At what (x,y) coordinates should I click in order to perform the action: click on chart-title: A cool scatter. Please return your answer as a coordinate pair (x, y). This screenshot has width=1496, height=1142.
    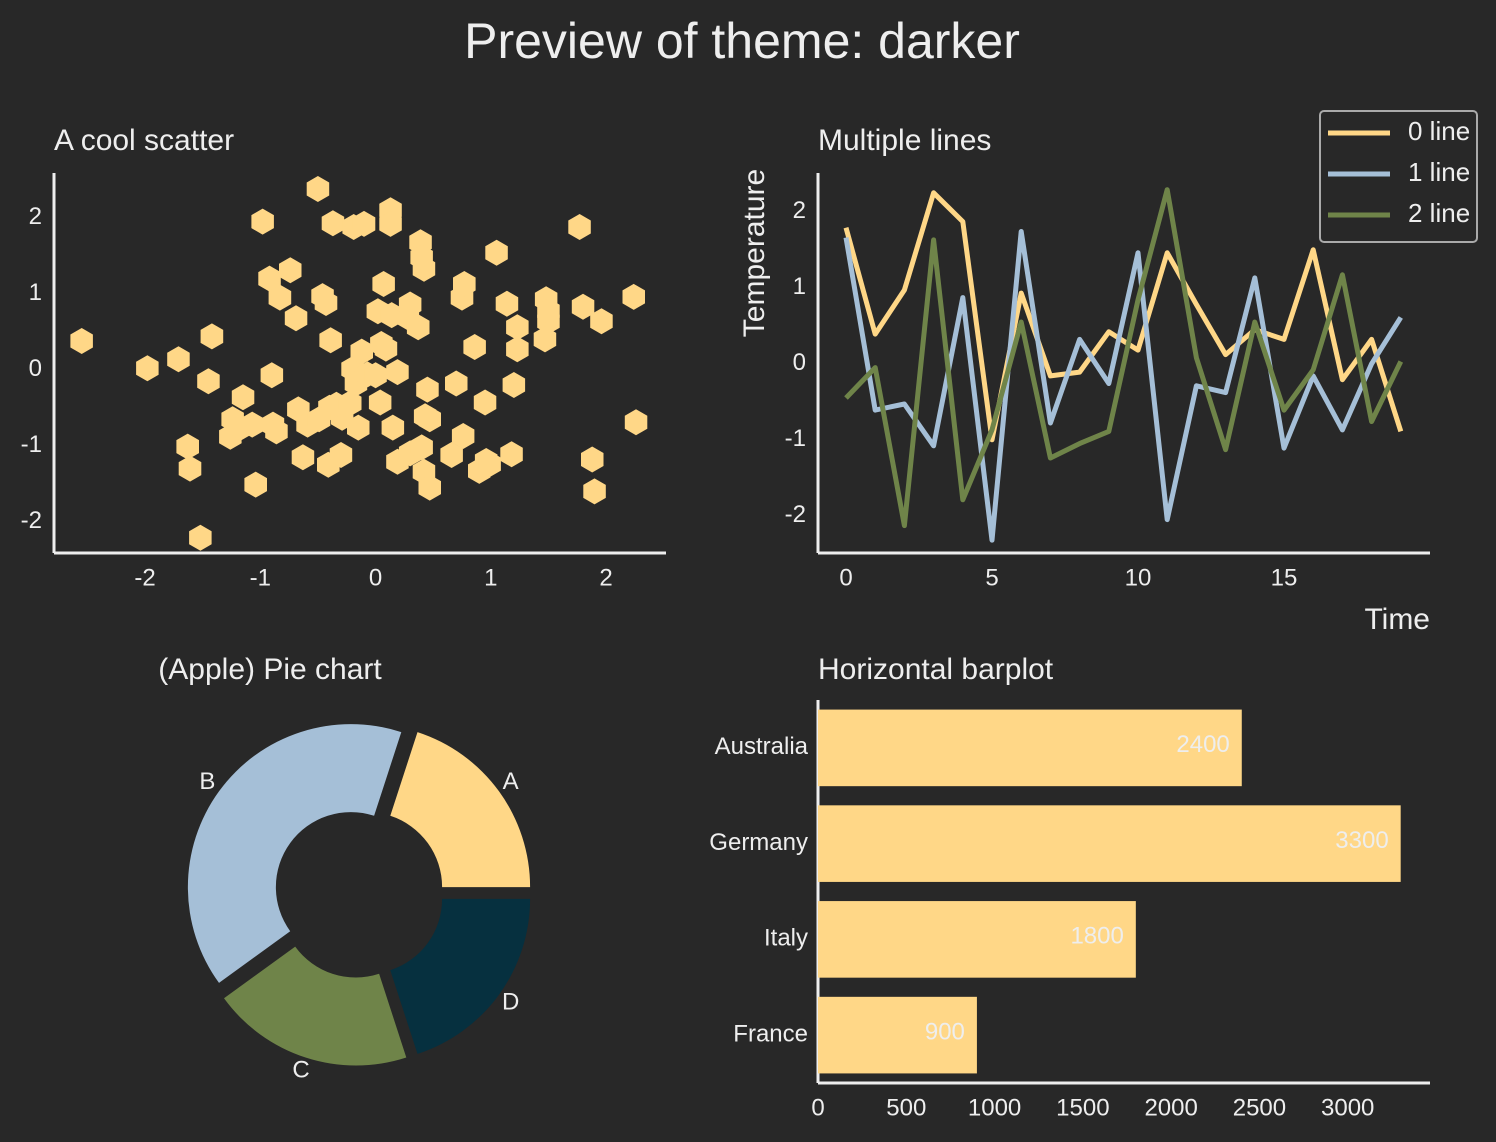
    Looking at the image, I should click on (144, 140).